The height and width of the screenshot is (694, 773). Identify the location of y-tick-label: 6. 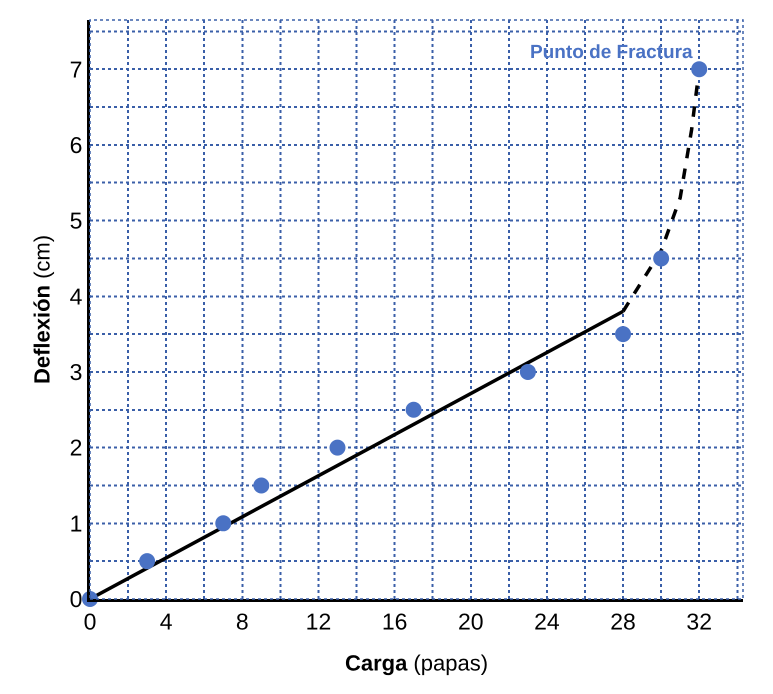
(76, 145).